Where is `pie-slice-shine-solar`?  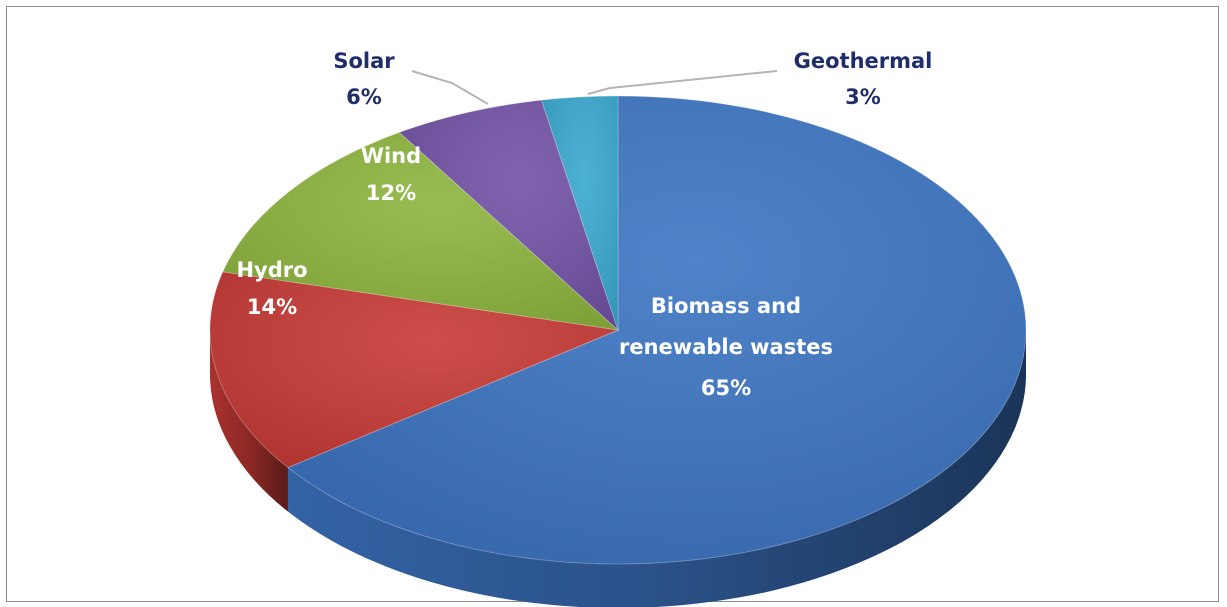
pie-slice-shine-solar is located at coordinates (508, 215).